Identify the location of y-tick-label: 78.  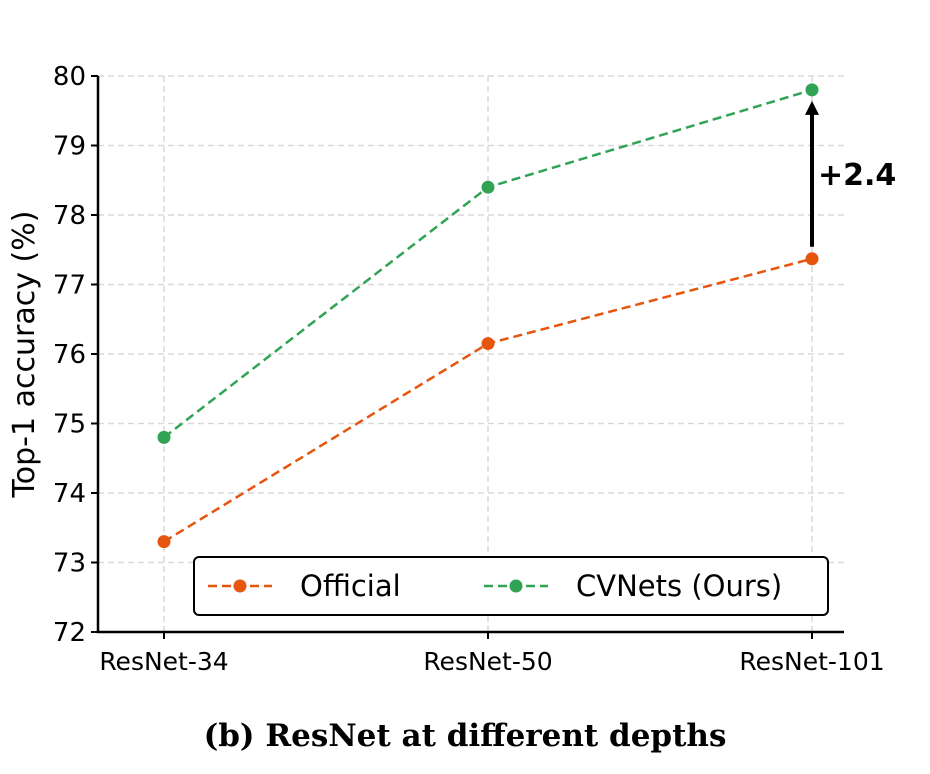
(69, 216).